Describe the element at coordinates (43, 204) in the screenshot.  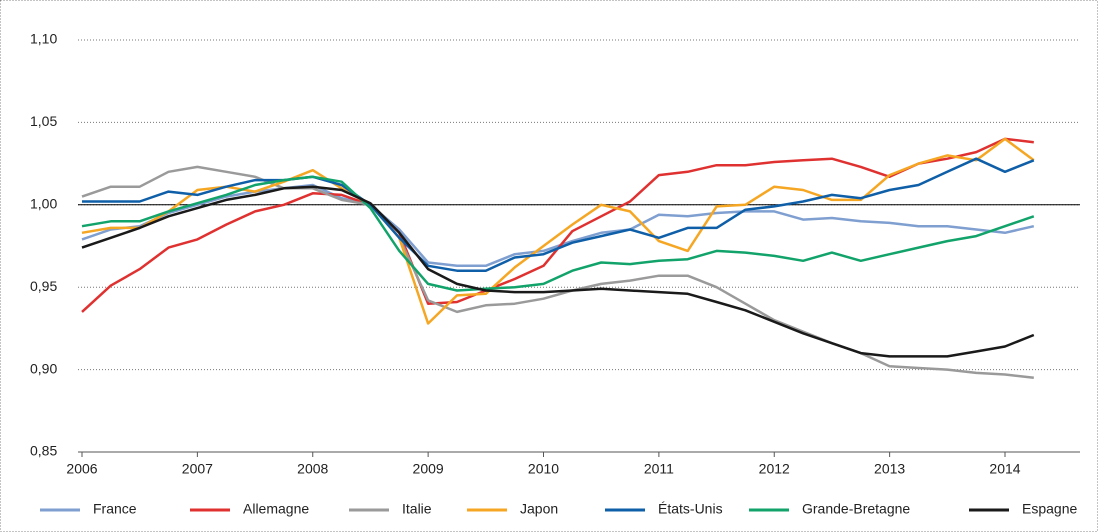
I see `y-tick-label: 1,00` at that location.